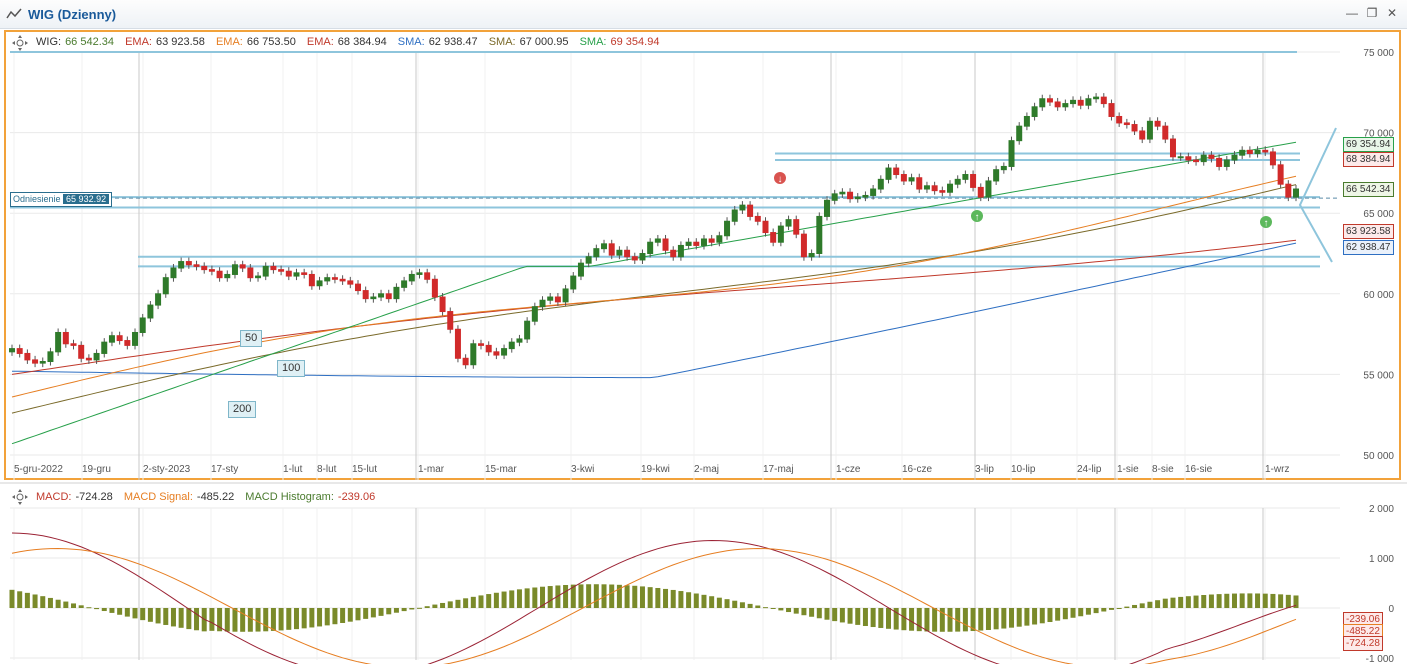 The height and width of the screenshot is (664, 1407). What do you see at coordinates (1368, 231) in the screenshot?
I see `price-badge: 63 923.58` at bounding box center [1368, 231].